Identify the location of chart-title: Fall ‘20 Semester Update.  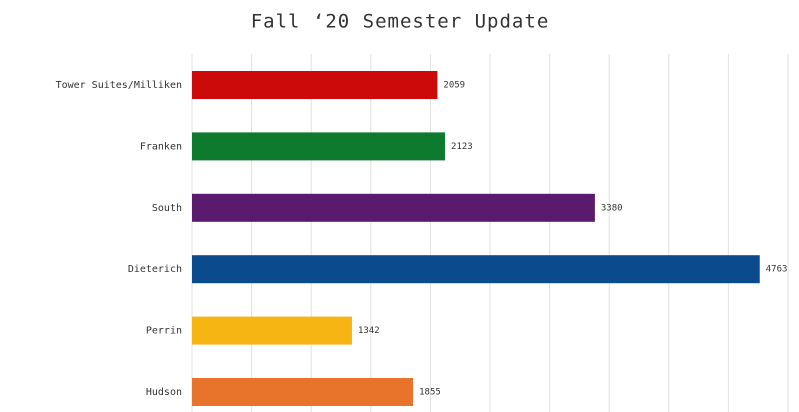
(400, 22).